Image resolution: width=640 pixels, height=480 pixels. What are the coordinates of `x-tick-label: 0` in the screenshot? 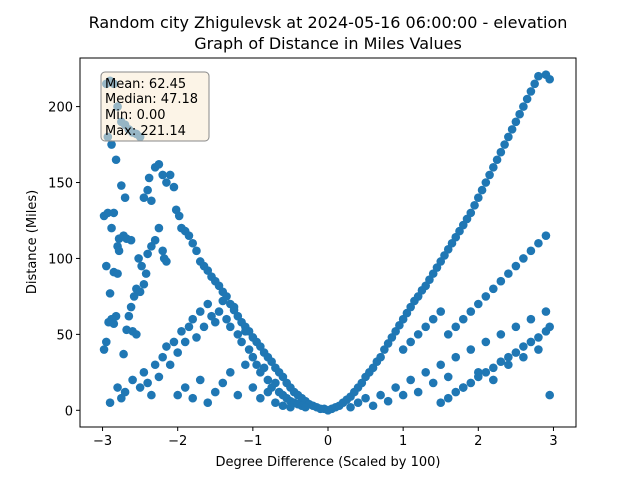 It's located at (328, 441).